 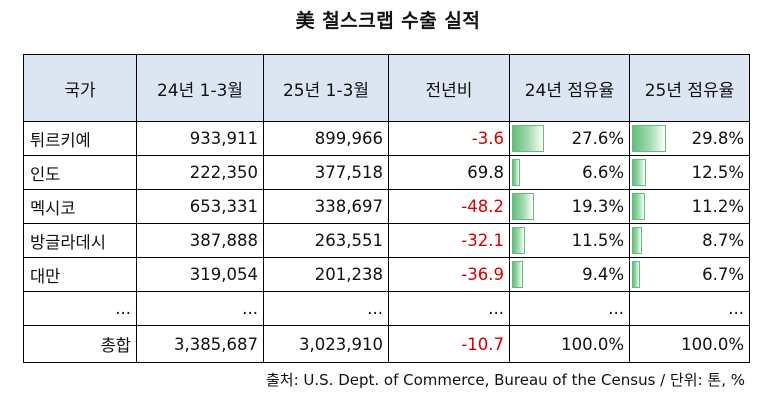 I want to click on share-24-cell: 9.4%, so click(x=569, y=274).